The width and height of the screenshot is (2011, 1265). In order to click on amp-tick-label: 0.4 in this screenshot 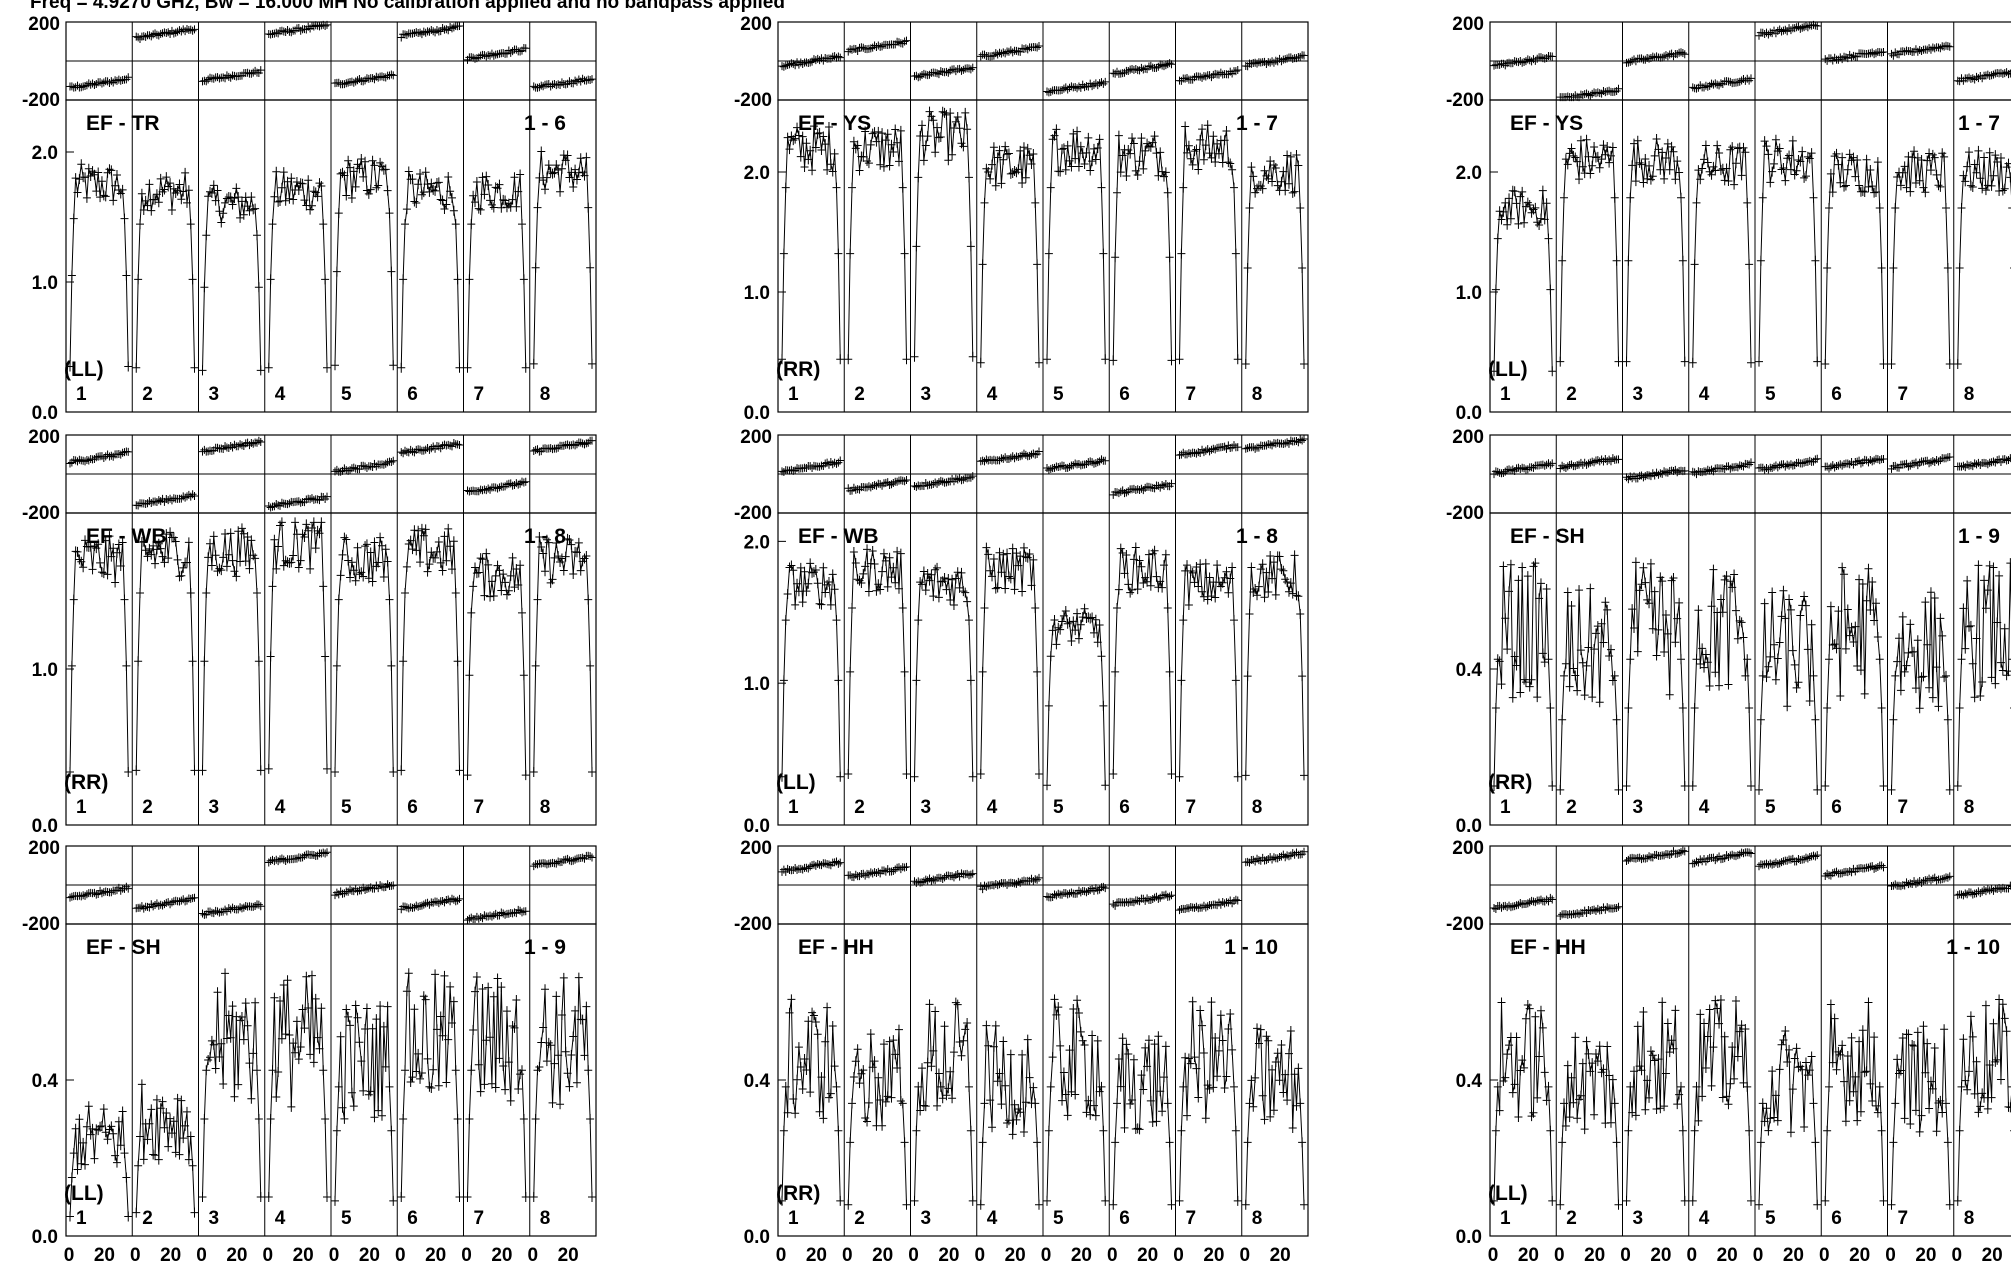, I will do `click(757, 1081)`.